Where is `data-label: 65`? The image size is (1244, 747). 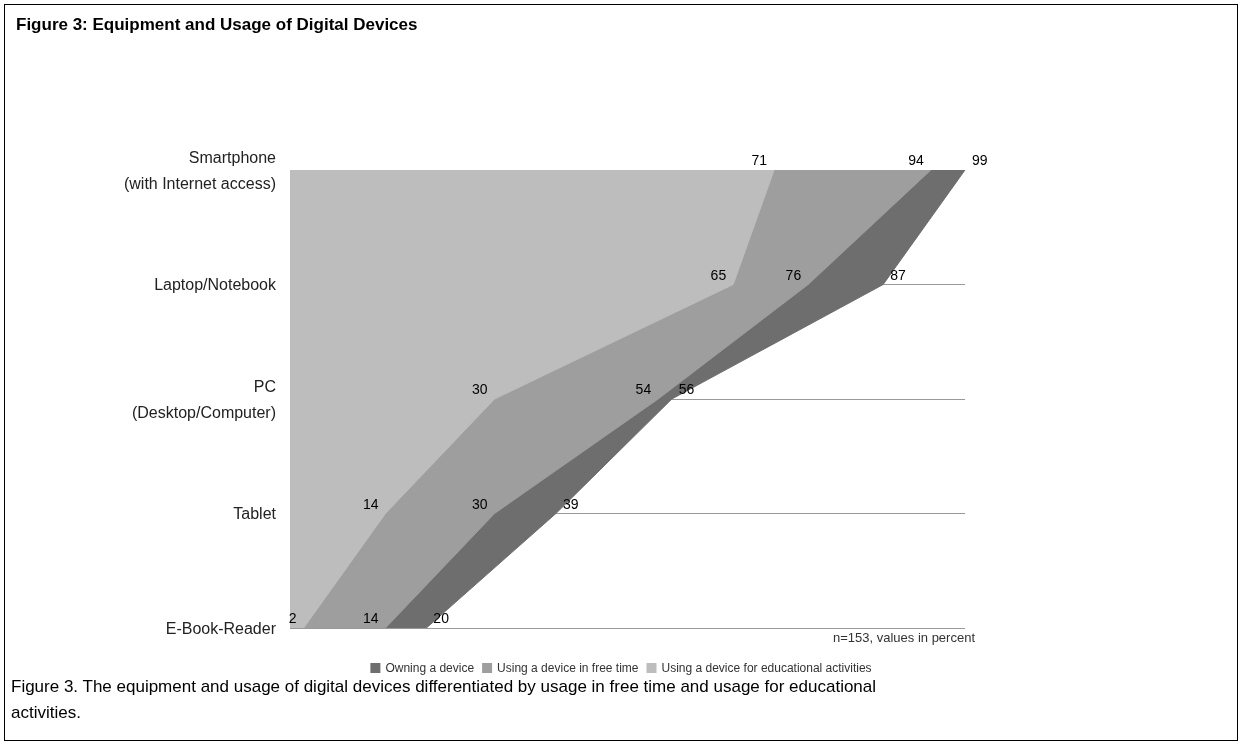 data-label: 65 is located at coordinates (718, 274).